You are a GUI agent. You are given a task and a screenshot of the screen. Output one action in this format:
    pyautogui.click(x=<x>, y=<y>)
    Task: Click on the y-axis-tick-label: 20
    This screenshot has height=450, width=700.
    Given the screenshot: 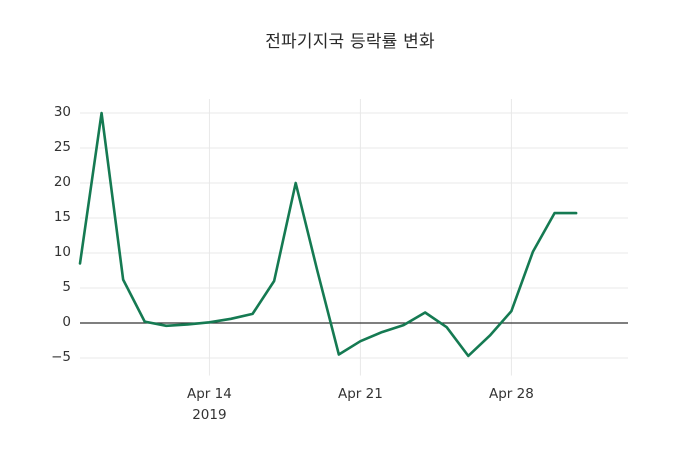 What is the action you would take?
    pyautogui.click(x=62, y=182)
    